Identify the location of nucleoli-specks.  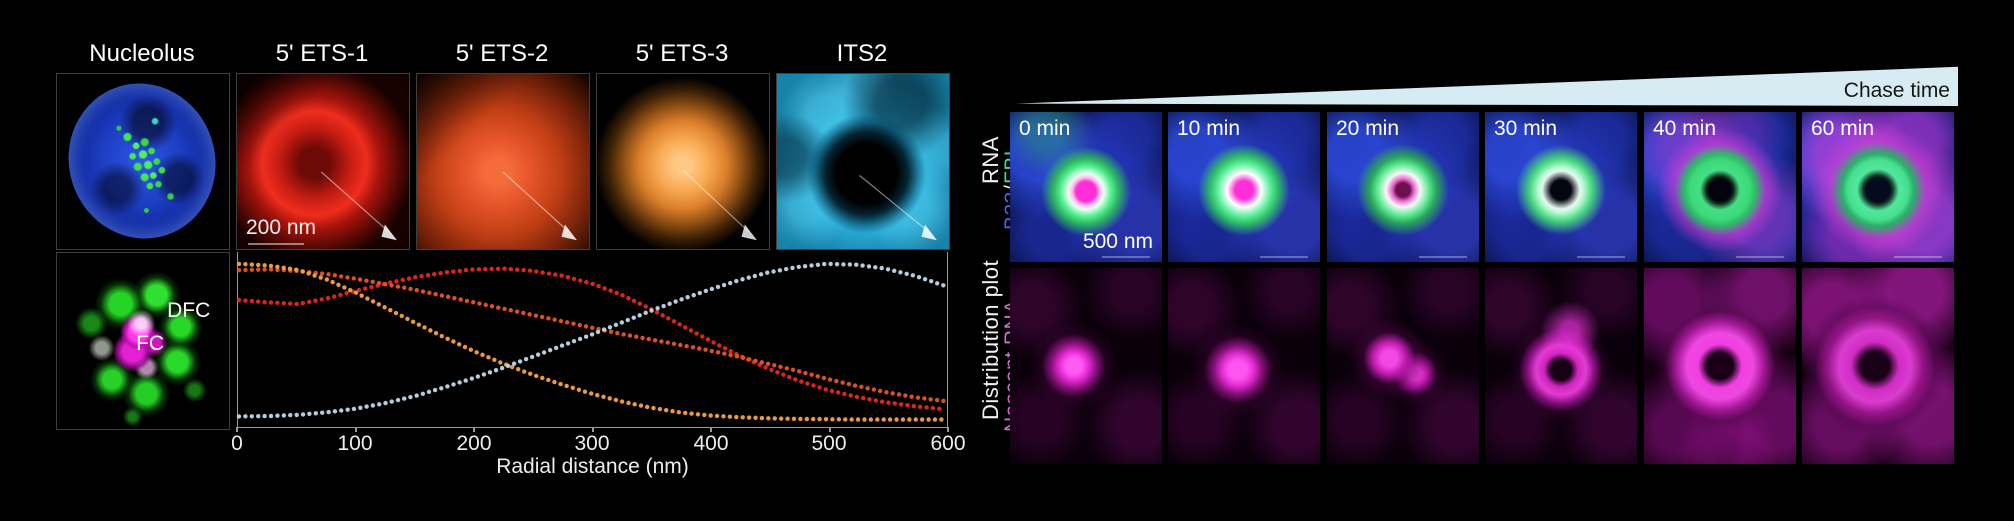
(143, 161).